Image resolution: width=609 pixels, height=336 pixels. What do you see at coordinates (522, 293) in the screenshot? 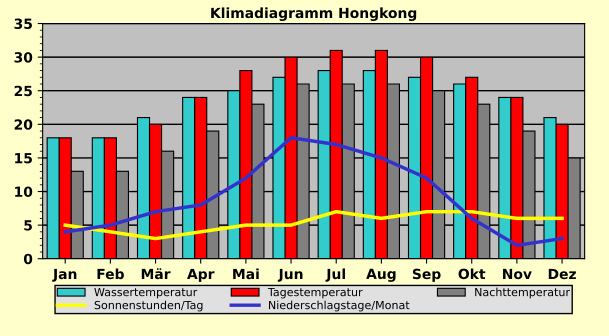
I see `legend-label: Nachttemperatur` at bounding box center [522, 293].